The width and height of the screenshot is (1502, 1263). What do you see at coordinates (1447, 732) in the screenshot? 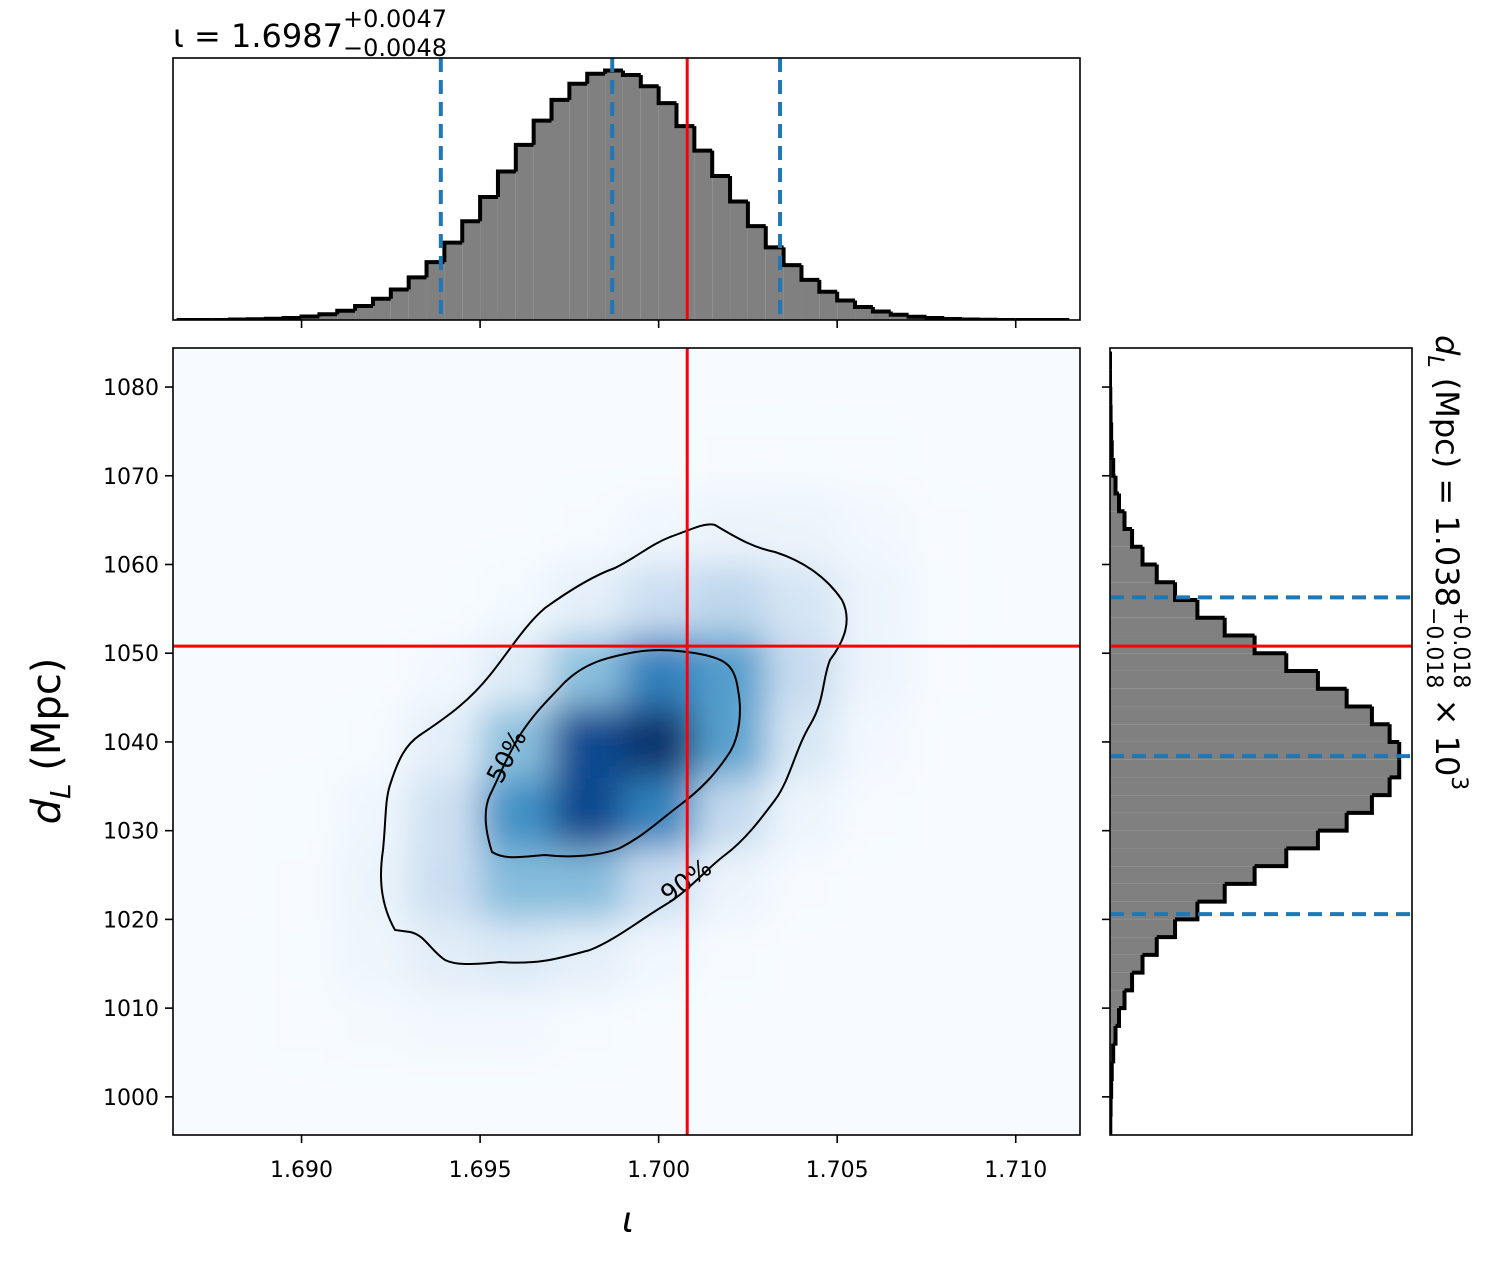
I see `title-times: × 10` at bounding box center [1447, 732].